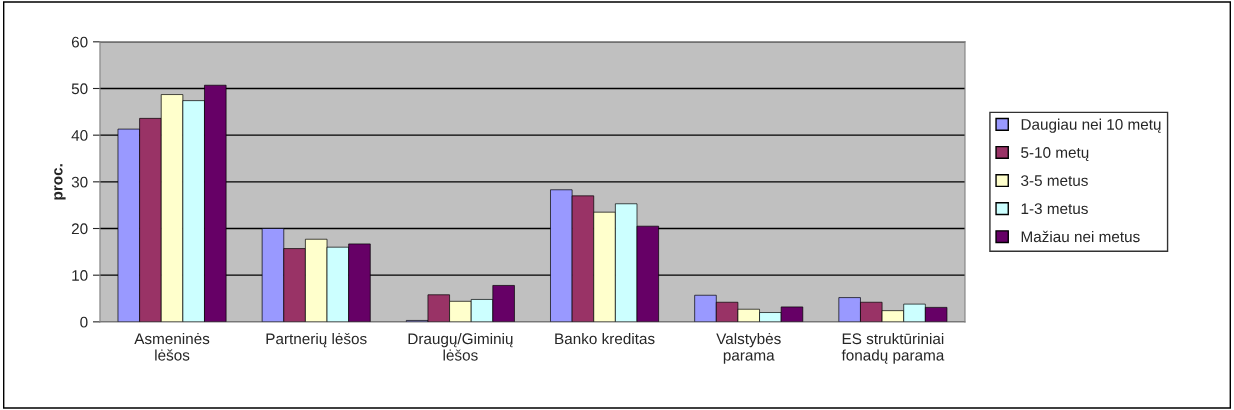  I want to click on x-tick-label: Valstybės parama, so click(748, 348).